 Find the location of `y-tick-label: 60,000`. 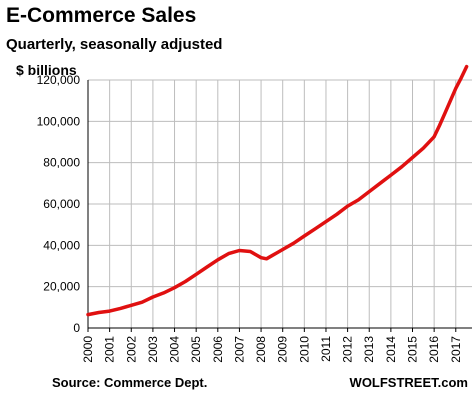

y-tick-label: 60,000 is located at coordinates (61, 204).